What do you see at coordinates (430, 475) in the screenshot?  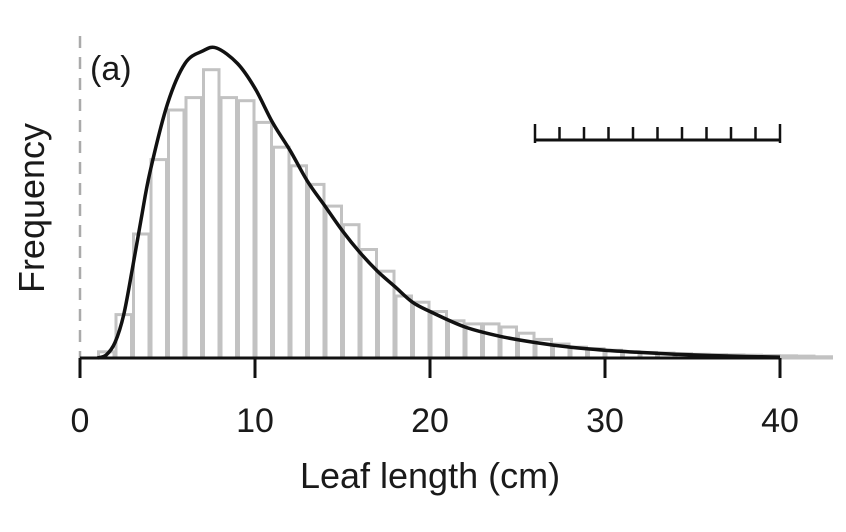 I see `x-axis-label: Leaf length (cm)` at bounding box center [430, 475].